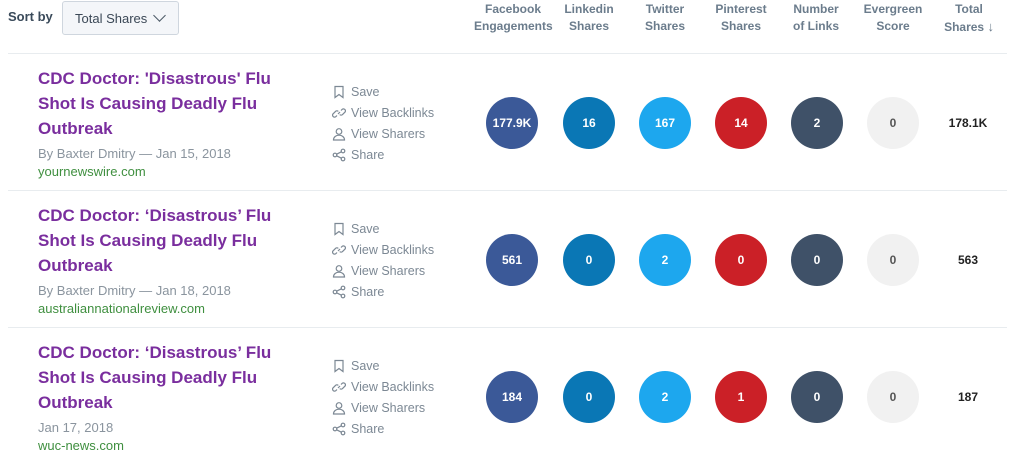  What do you see at coordinates (589, 123) in the screenshot?
I see `linkedin-shares-badge: 16` at bounding box center [589, 123].